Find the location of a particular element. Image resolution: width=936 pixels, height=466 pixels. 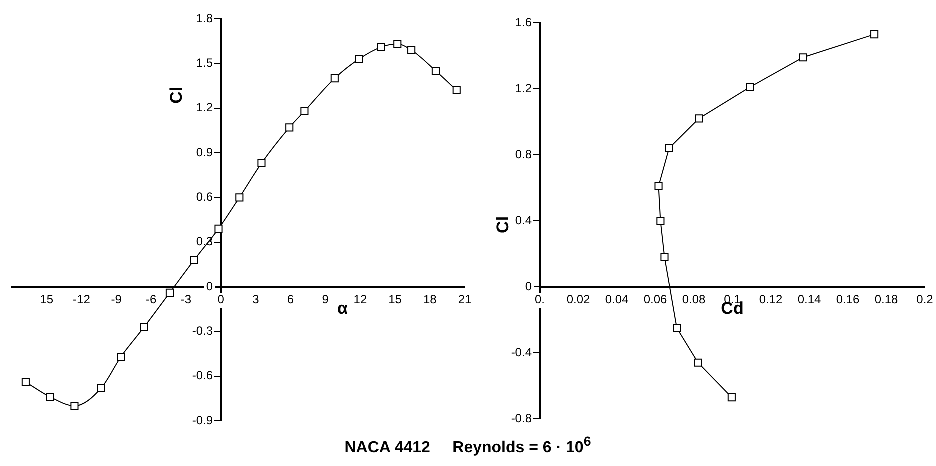

x-tick-label: 0.12 is located at coordinates (771, 299).